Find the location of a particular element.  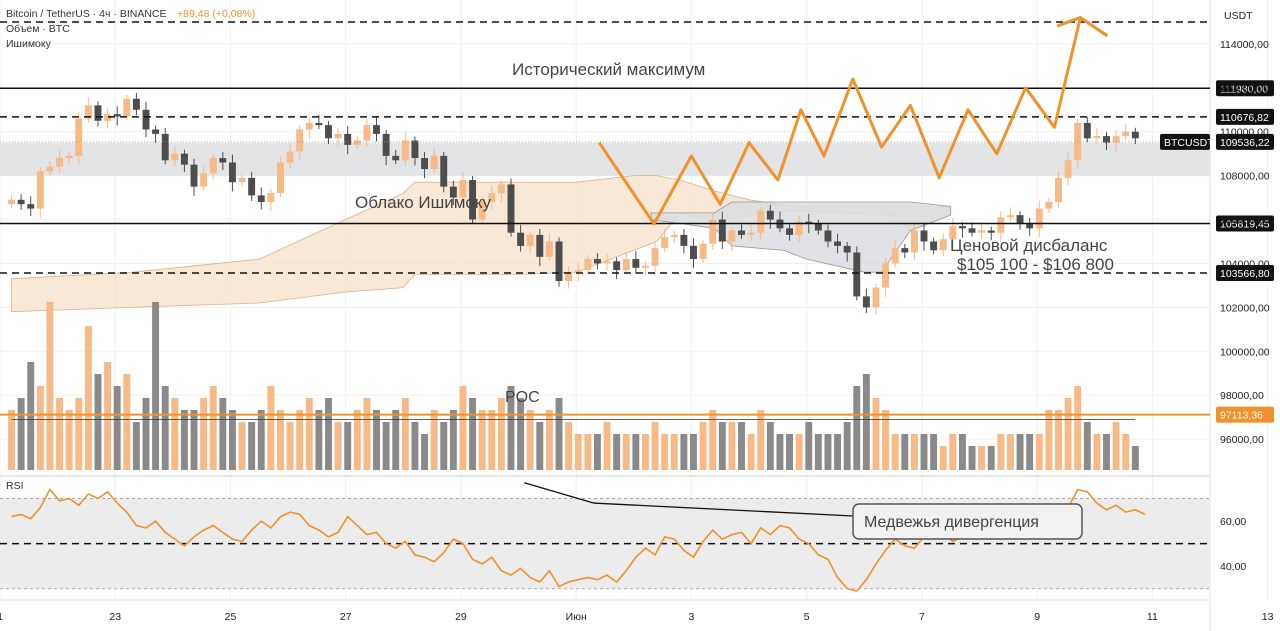

imbalance-annotation-range: $105 100 - $106 800 is located at coordinates (1035, 264).